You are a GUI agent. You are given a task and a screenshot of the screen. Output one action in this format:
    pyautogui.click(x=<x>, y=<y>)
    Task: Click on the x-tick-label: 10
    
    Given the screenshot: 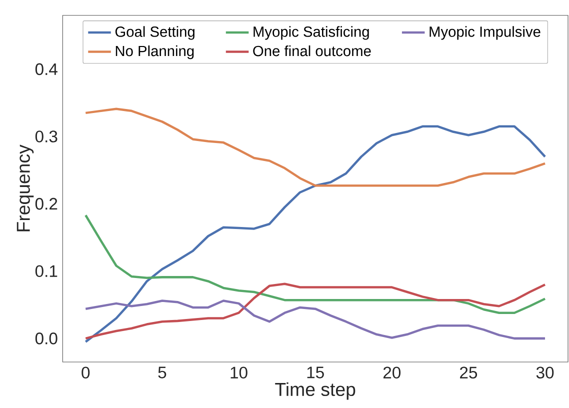 What is the action you would take?
    pyautogui.click(x=239, y=372)
    